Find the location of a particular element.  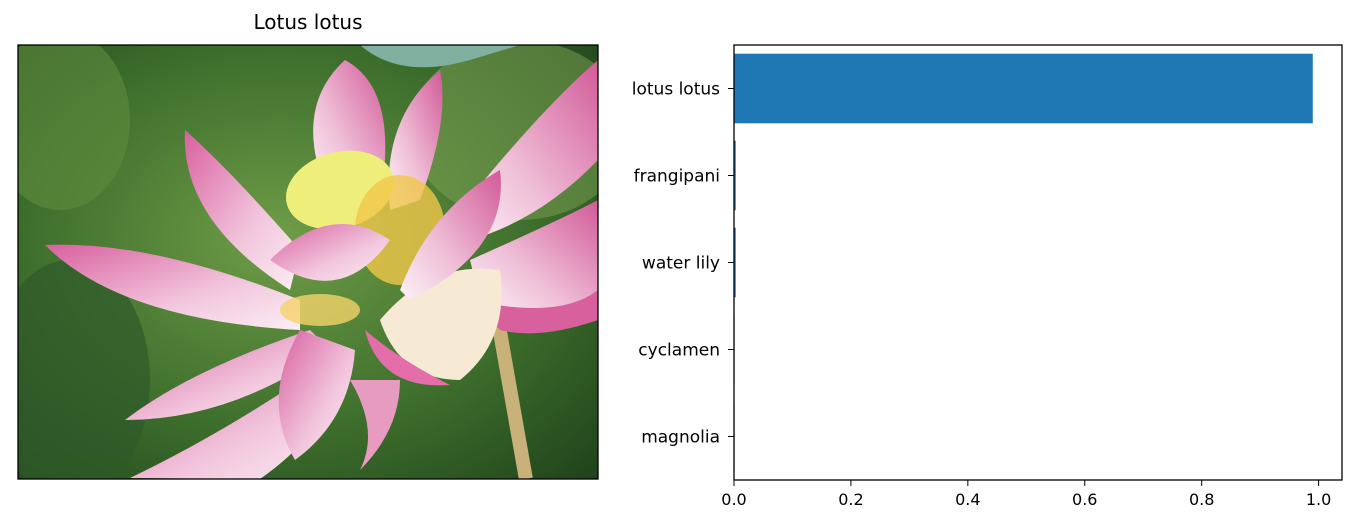

y-tick-label: frangipani is located at coordinates (677, 177).